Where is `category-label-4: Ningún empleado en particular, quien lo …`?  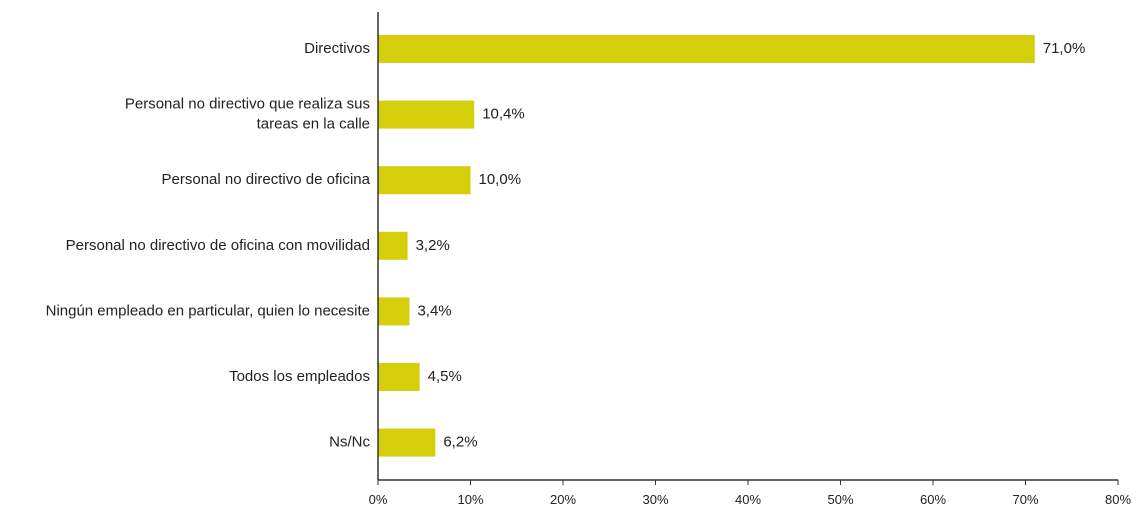
category-label-4: Ningún empleado en particular, quien lo … is located at coordinates (208, 310).